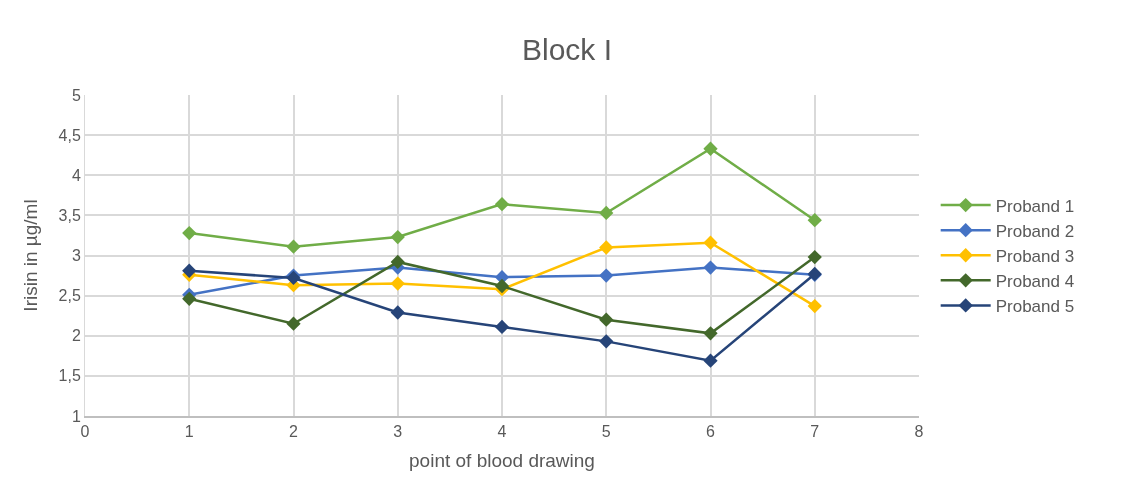 This screenshot has height=496, width=1134. I want to click on x-tick-label: 0, so click(85, 431).